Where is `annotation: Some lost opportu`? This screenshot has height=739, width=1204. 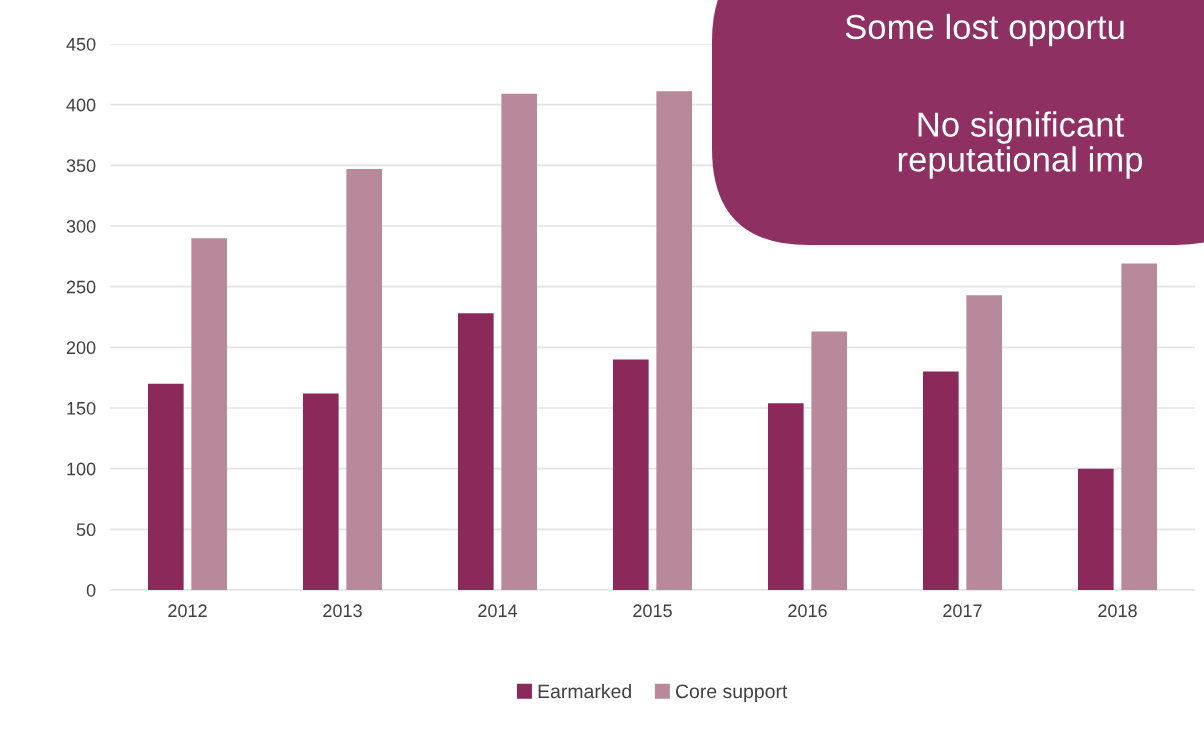
annotation: Some lost opportu is located at coordinates (984, 30).